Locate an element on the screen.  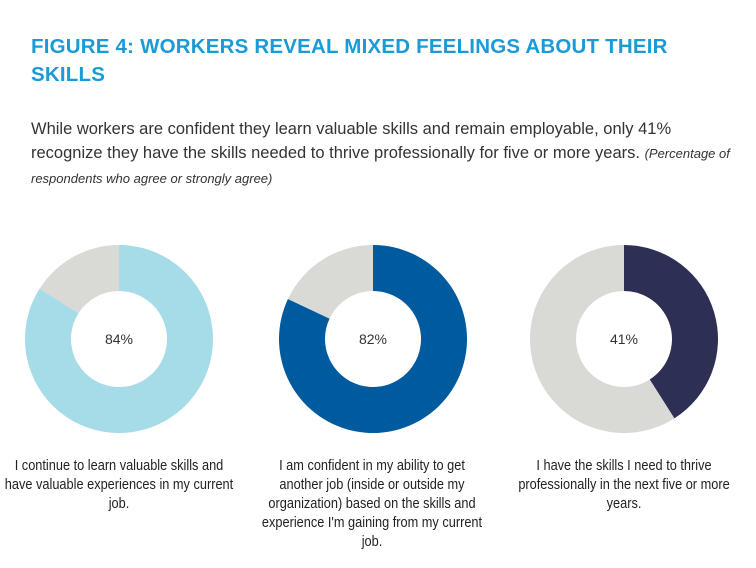
donut-chart-3: 41% is located at coordinates (624, 339).